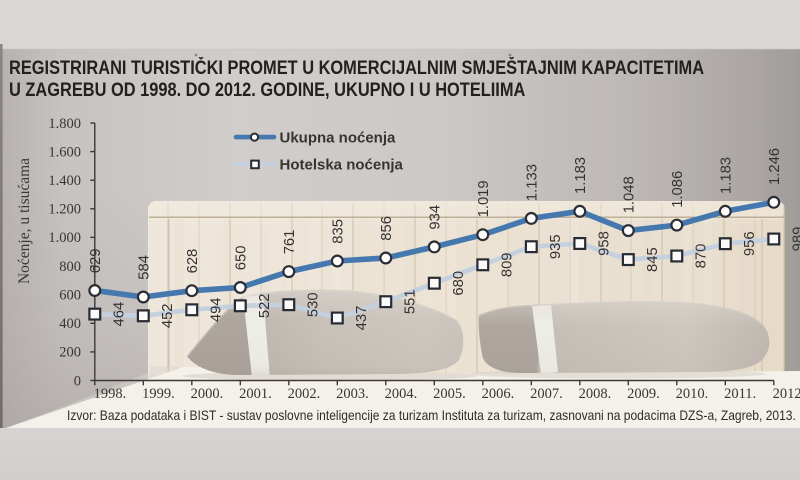 The image size is (800, 480). Describe the element at coordinates (64, 210) in the screenshot. I see `svg-text: 1.200` at that location.